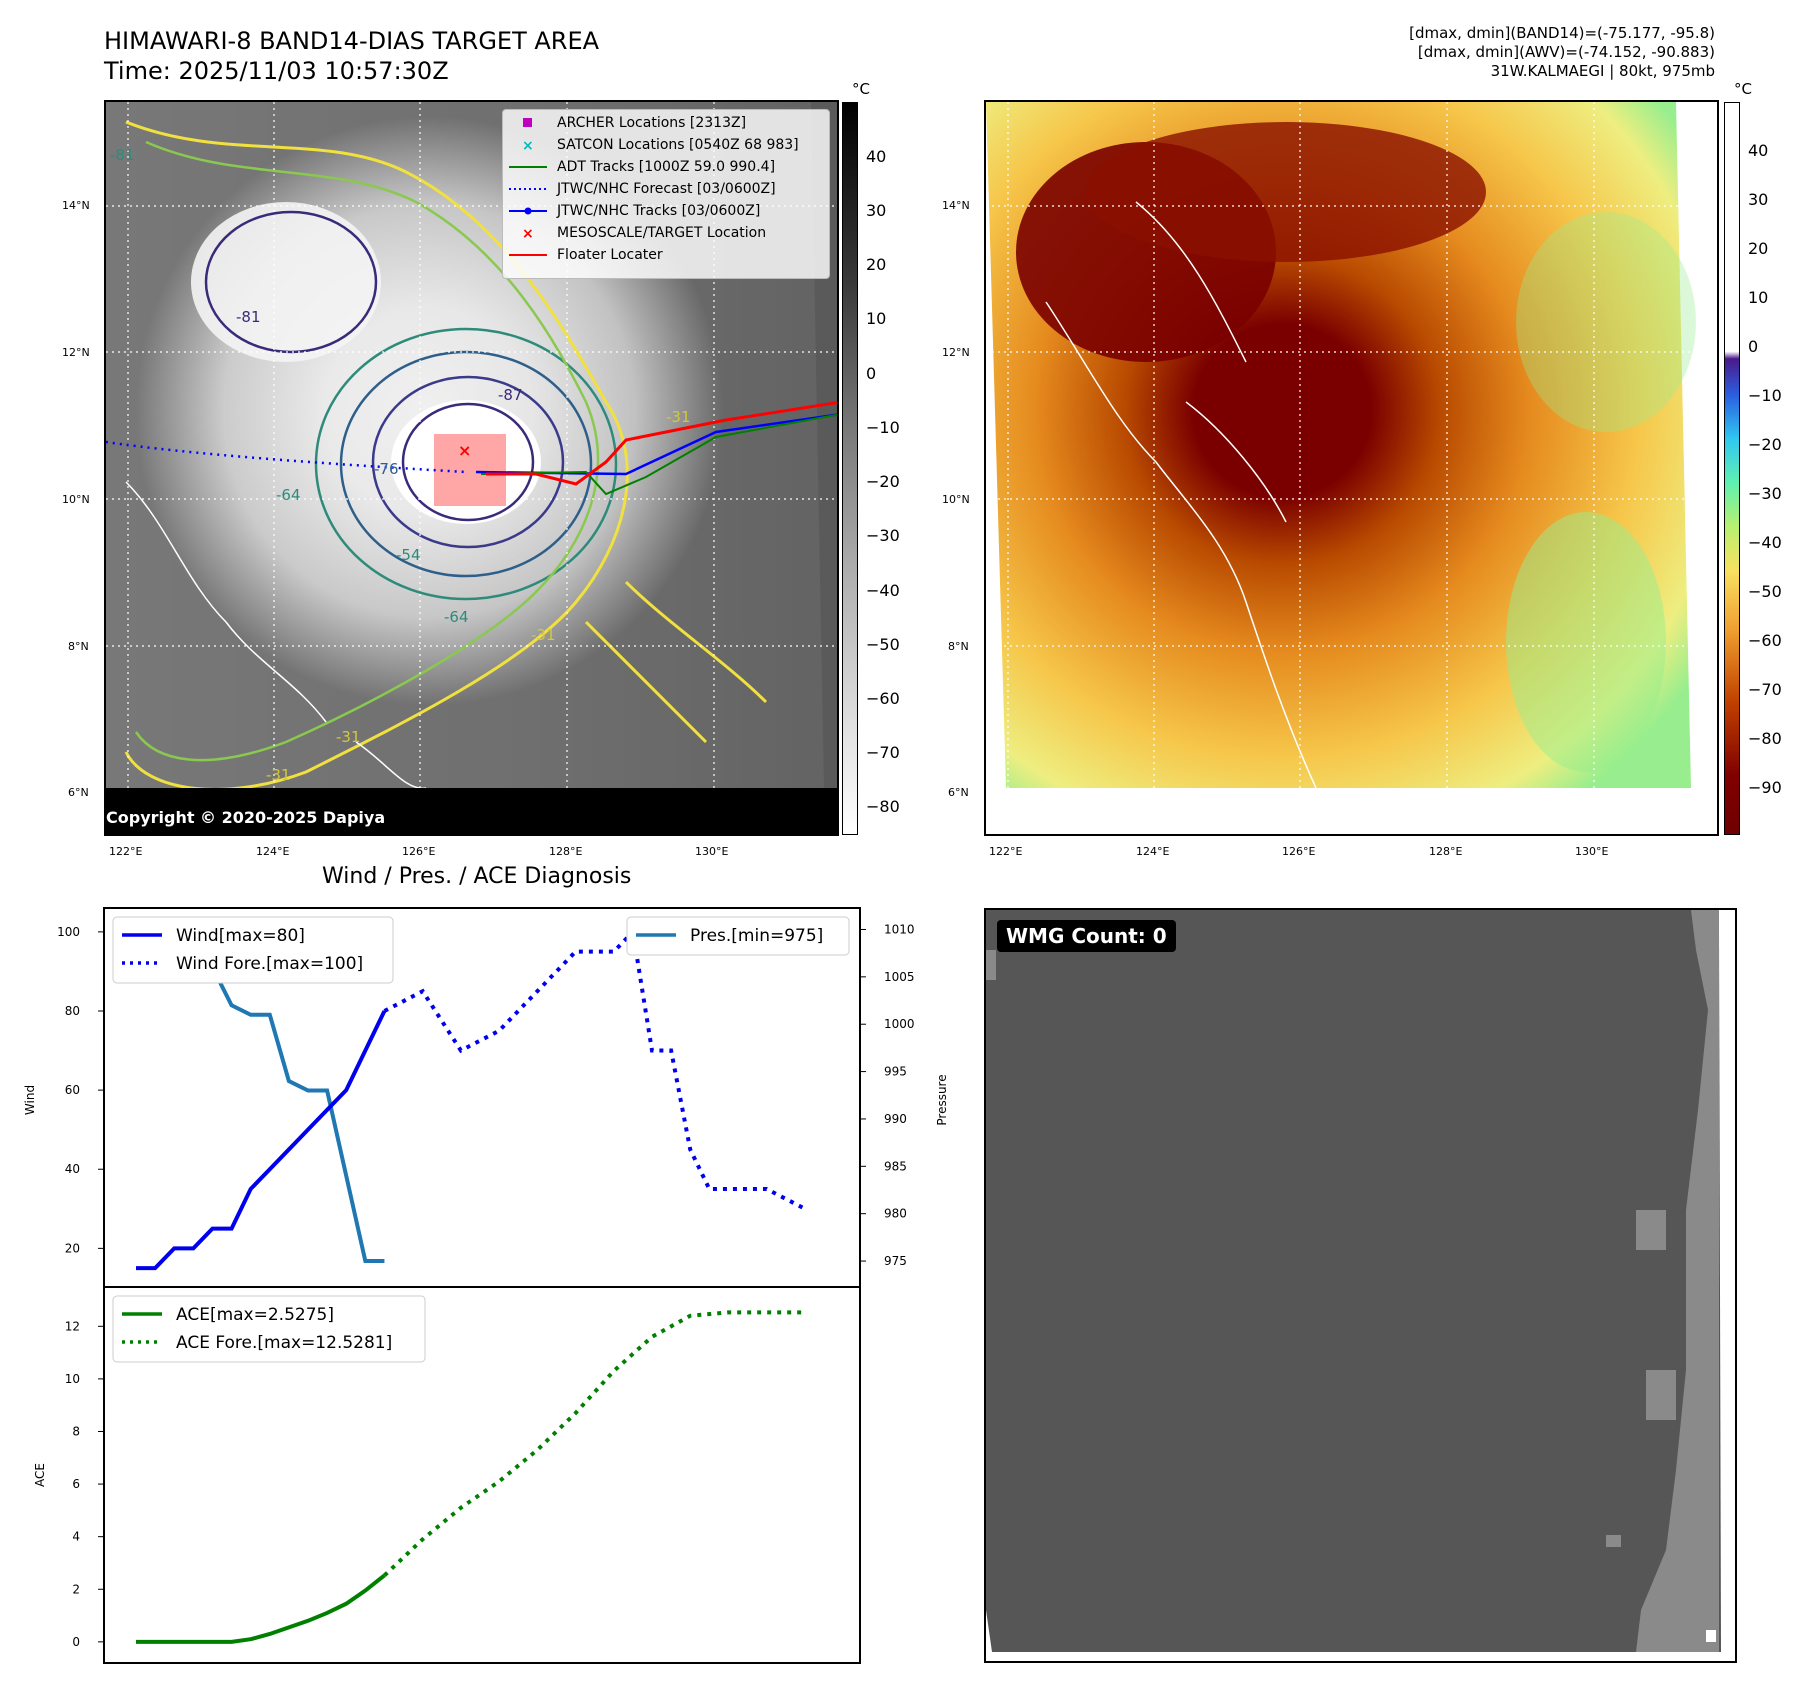 This screenshot has width=1797, height=1690. What do you see at coordinates (40, 1475) in the screenshot?
I see `ace-y-label: ACE` at bounding box center [40, 1475].